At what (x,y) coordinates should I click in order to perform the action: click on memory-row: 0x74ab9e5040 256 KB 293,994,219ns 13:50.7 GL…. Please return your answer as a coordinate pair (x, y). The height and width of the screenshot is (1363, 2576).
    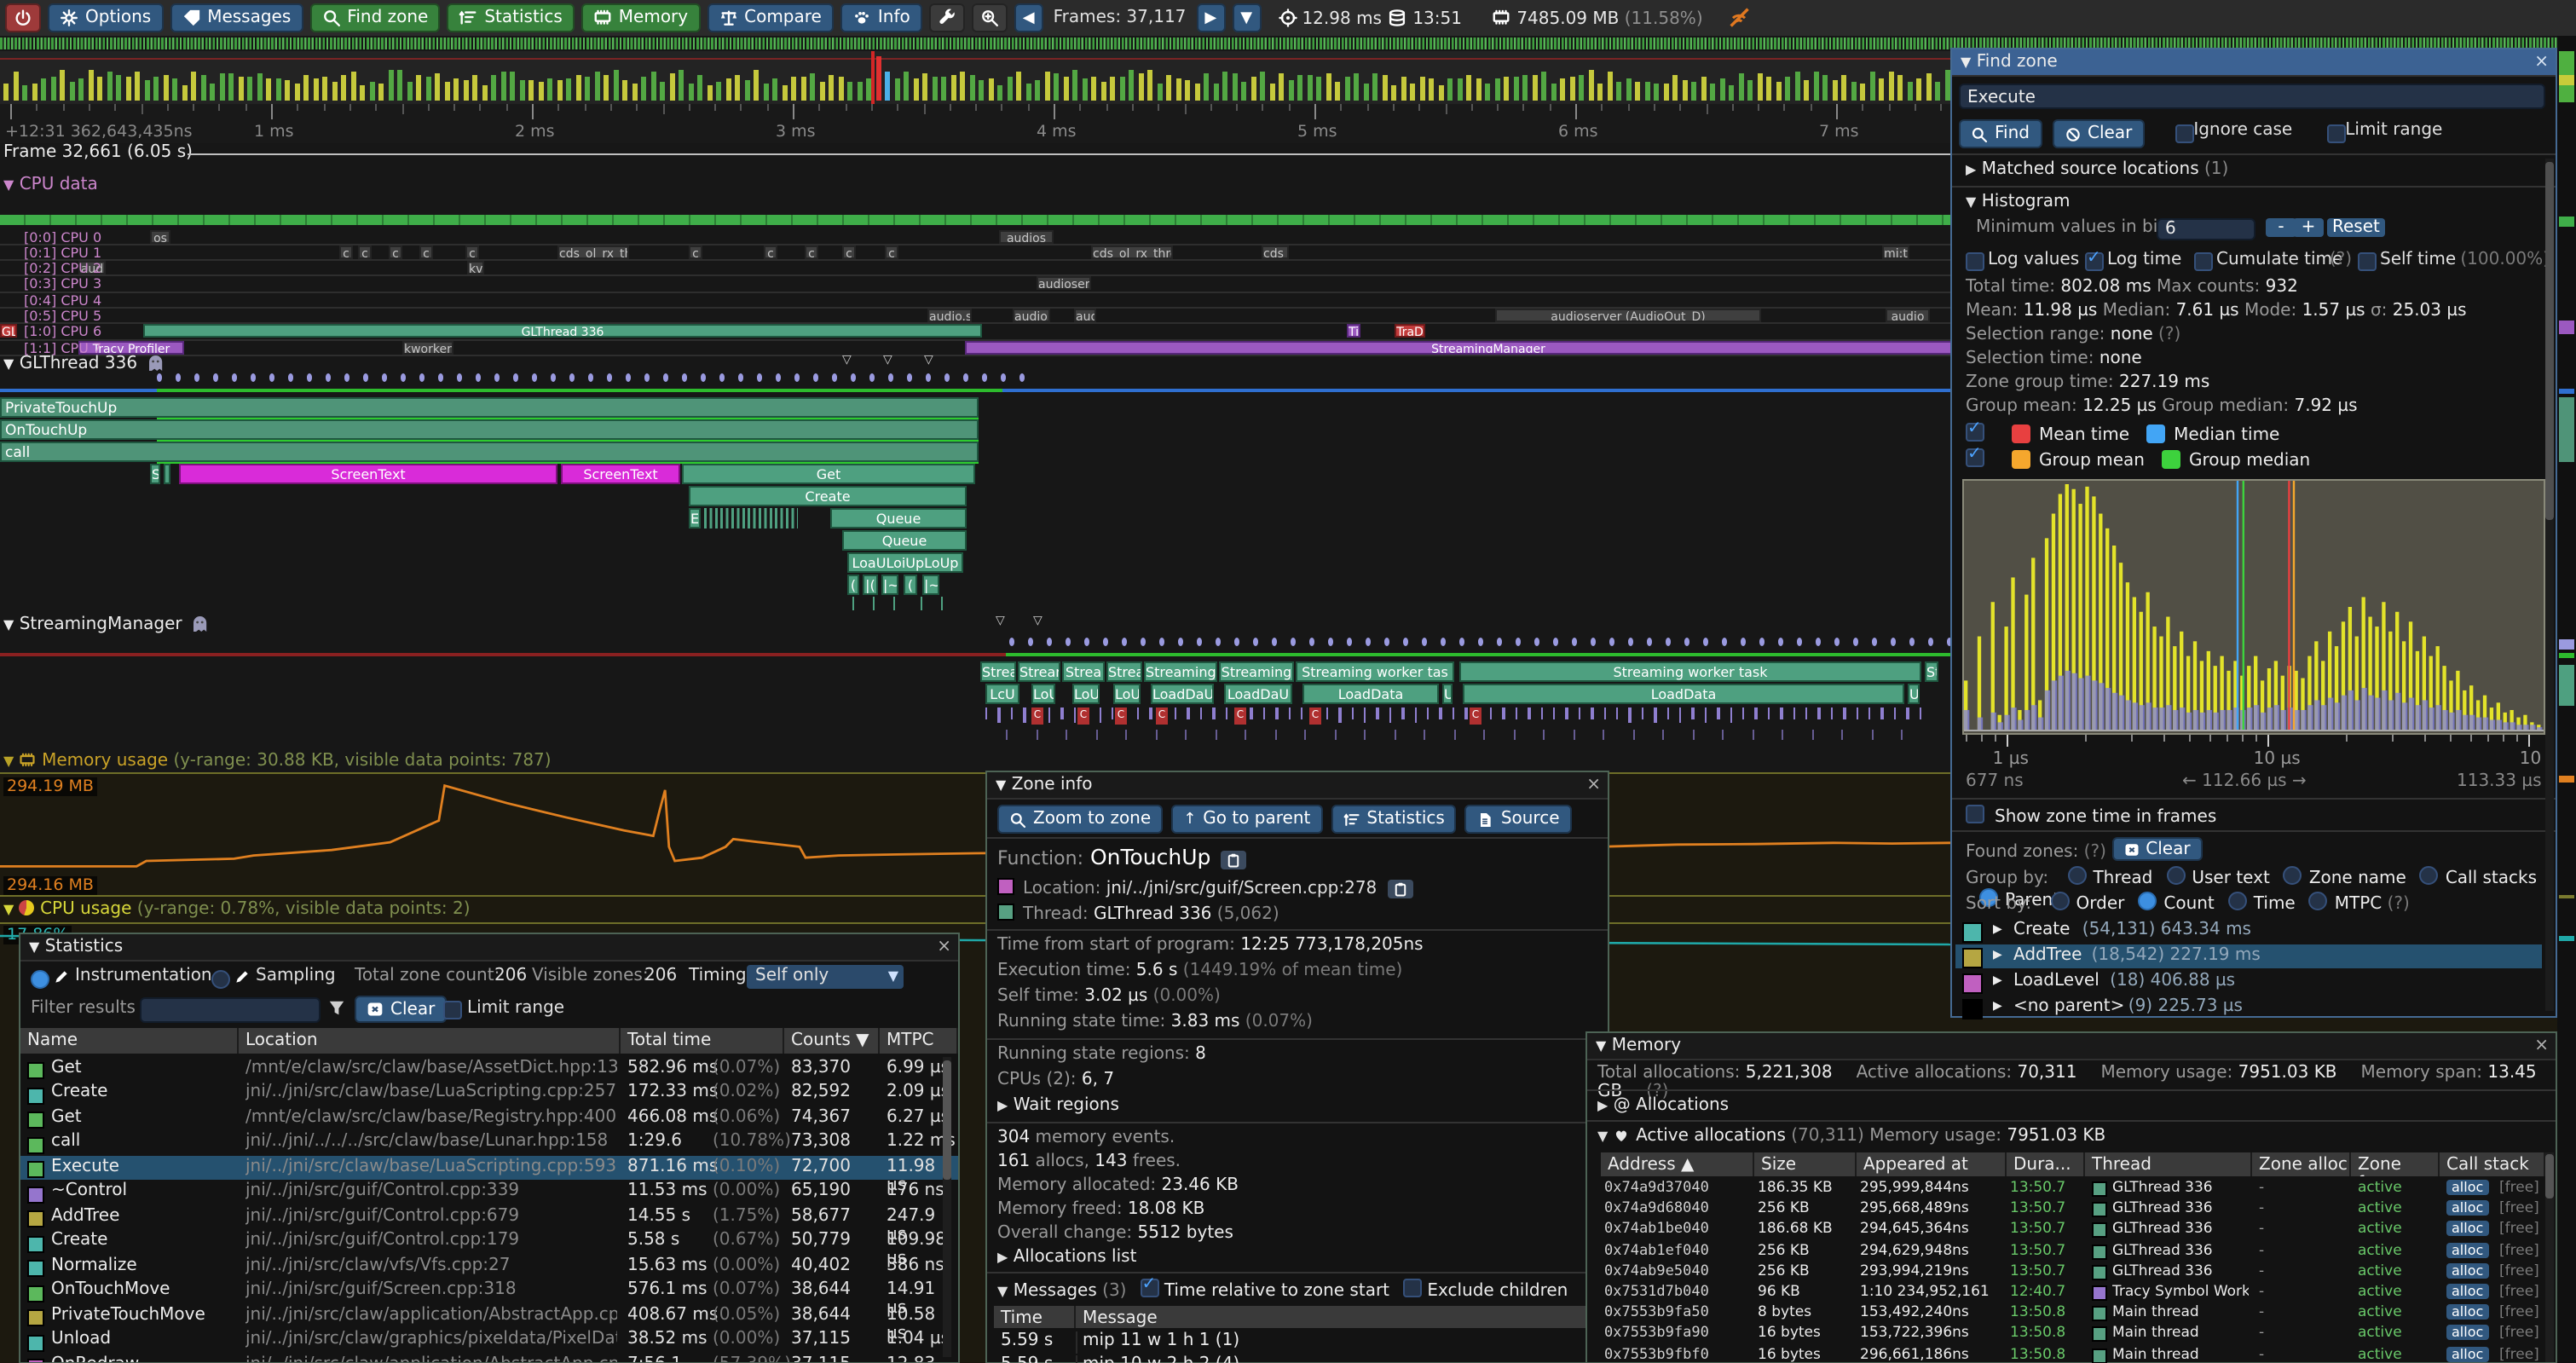
    Looking at the image, I should click on (2073, 1273).